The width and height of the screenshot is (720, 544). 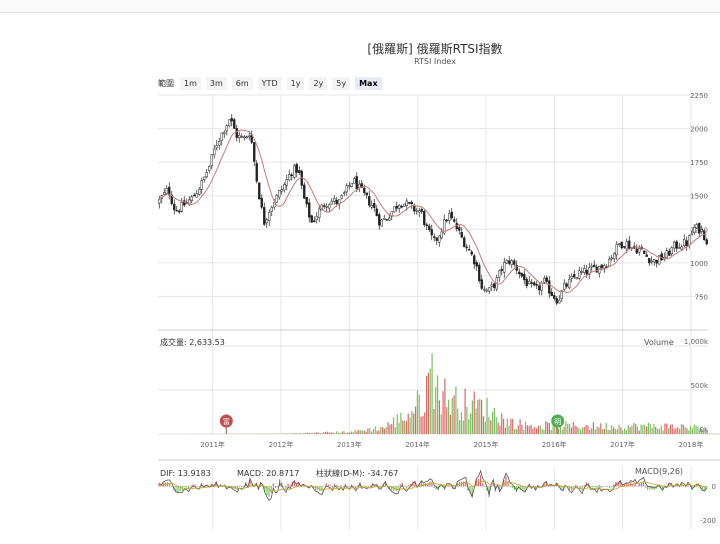 What do you see at coordinates (699, 264) in the screenshot?
I see `y-tick-label: 1000` at bounding box center [699, 264].